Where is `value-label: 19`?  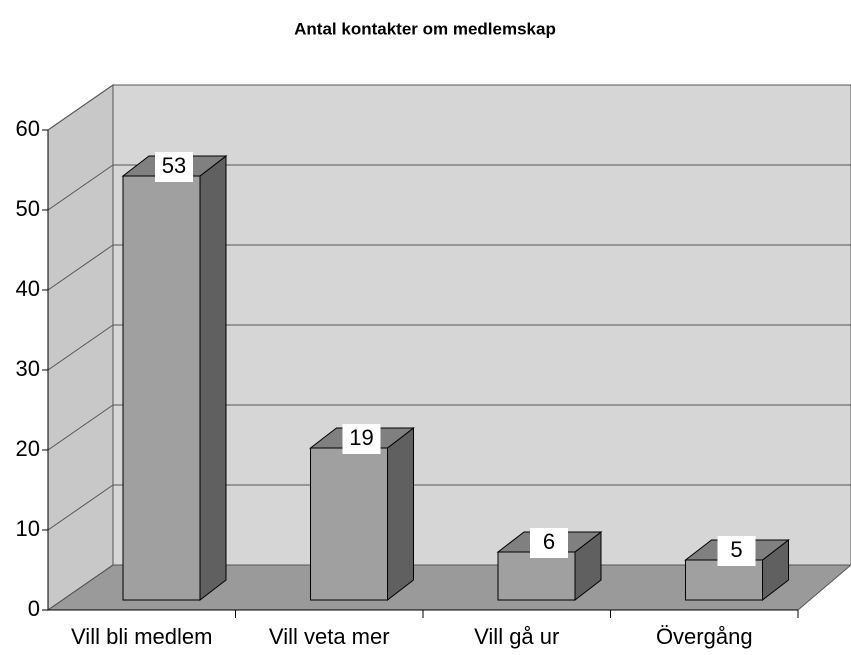 value-label: 19 is located at coordinates (361, 437).